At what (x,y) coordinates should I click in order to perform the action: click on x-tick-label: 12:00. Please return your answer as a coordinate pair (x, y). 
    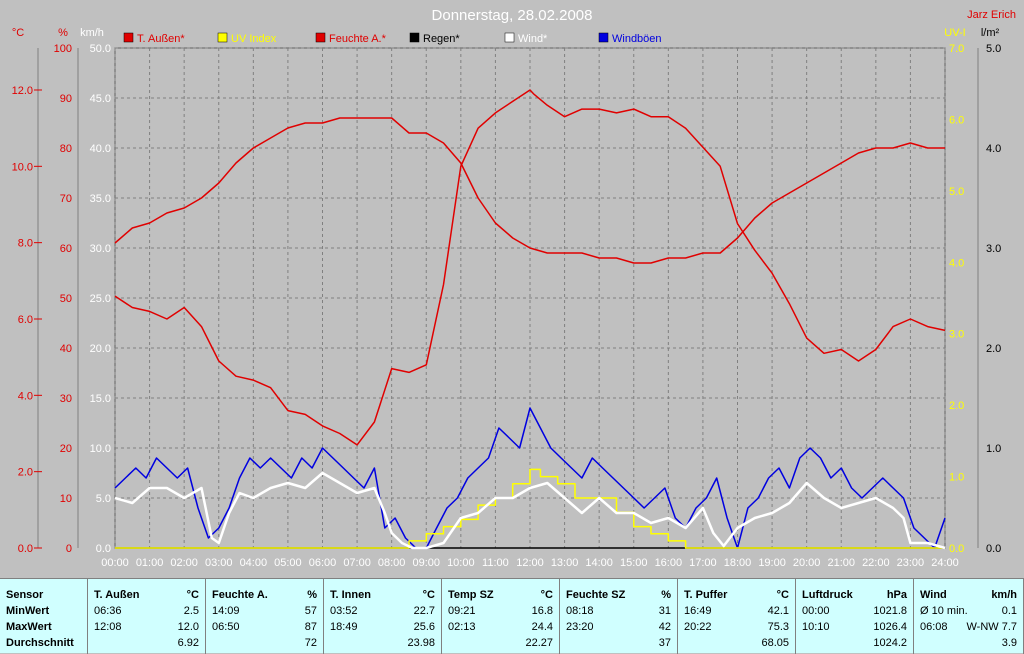
    Looking at the image, I should click on (530, 563).